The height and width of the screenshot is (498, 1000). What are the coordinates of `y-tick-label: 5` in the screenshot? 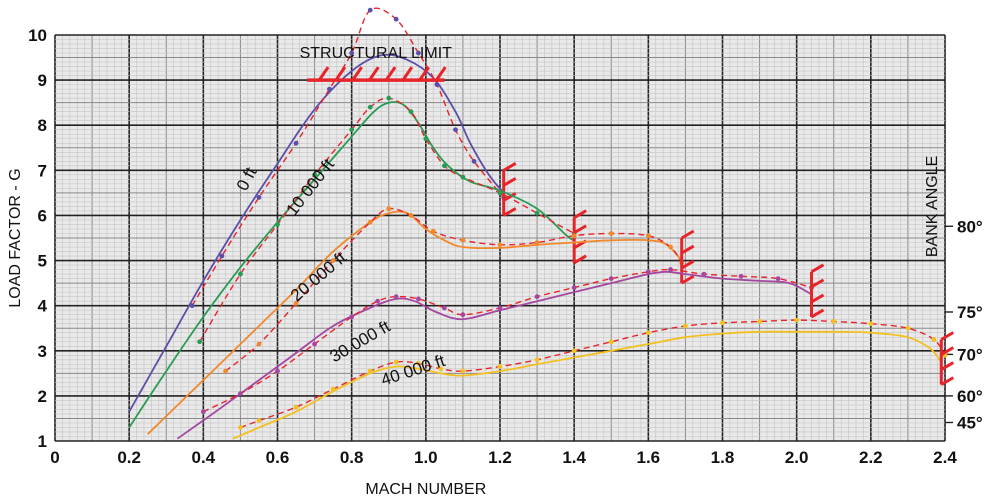 It's located at (42, 261).